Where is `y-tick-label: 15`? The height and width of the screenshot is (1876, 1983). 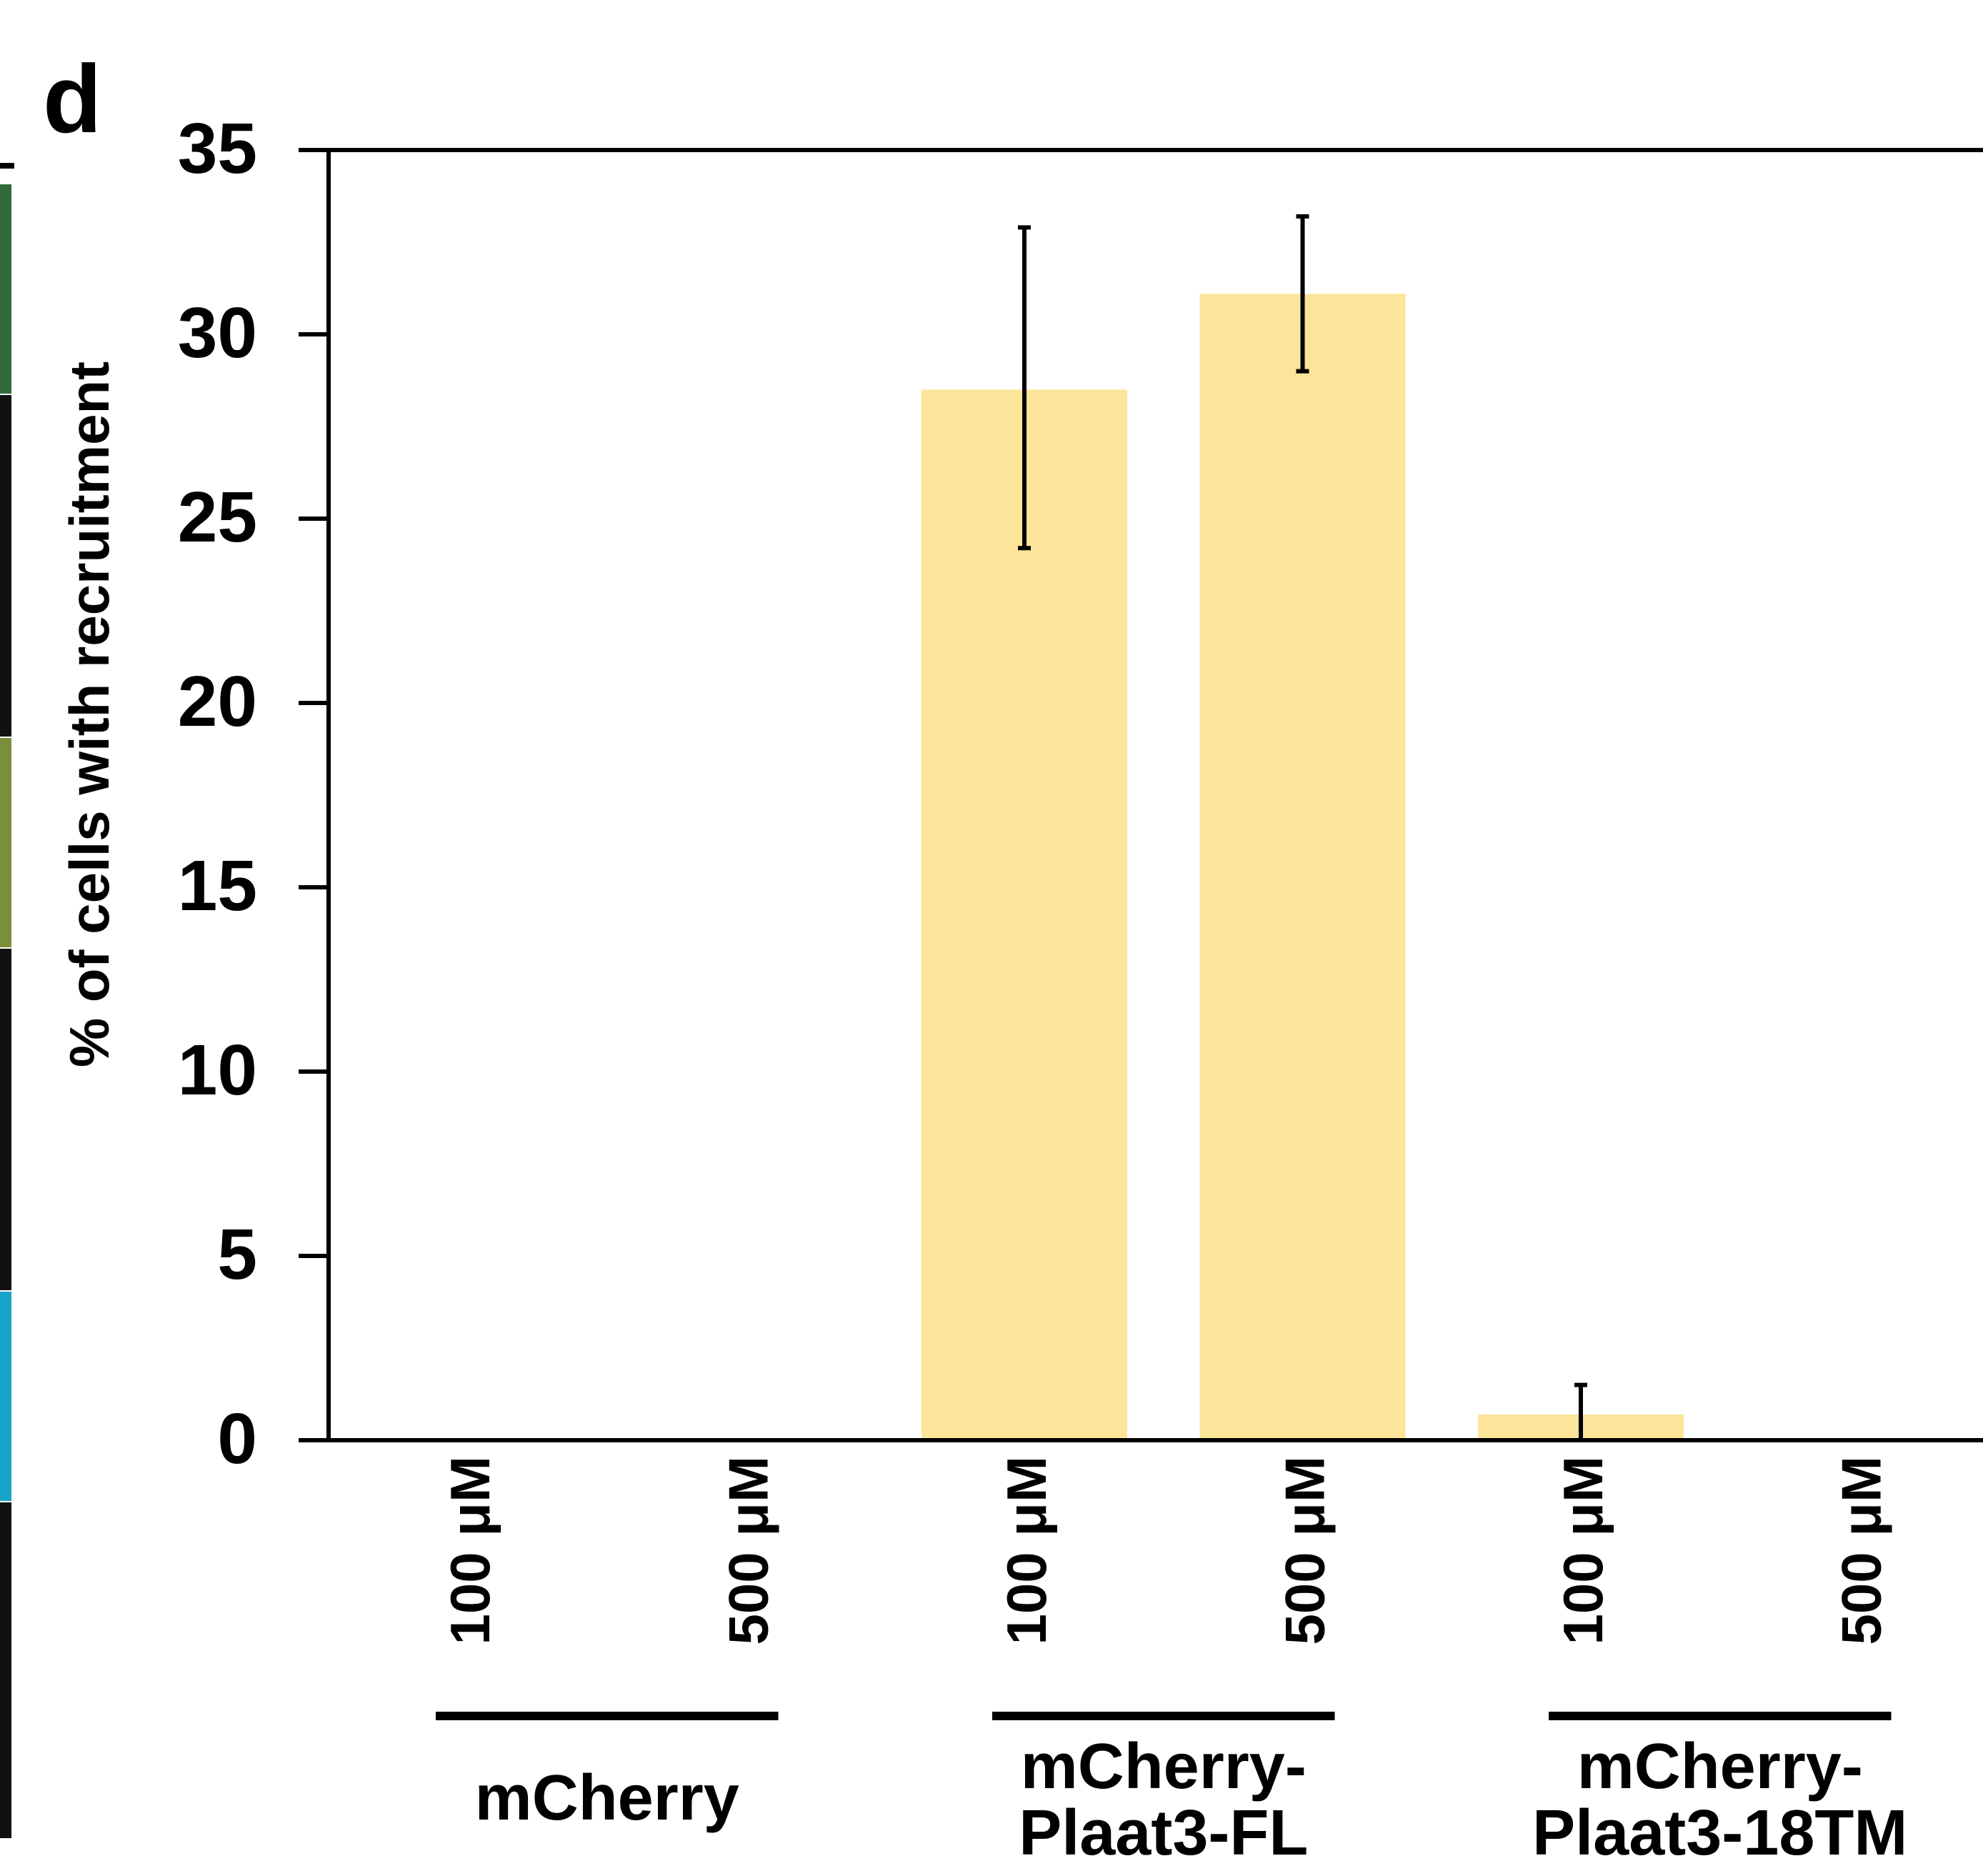 y-tick-label: 15 is located at coordinates (217, 886).